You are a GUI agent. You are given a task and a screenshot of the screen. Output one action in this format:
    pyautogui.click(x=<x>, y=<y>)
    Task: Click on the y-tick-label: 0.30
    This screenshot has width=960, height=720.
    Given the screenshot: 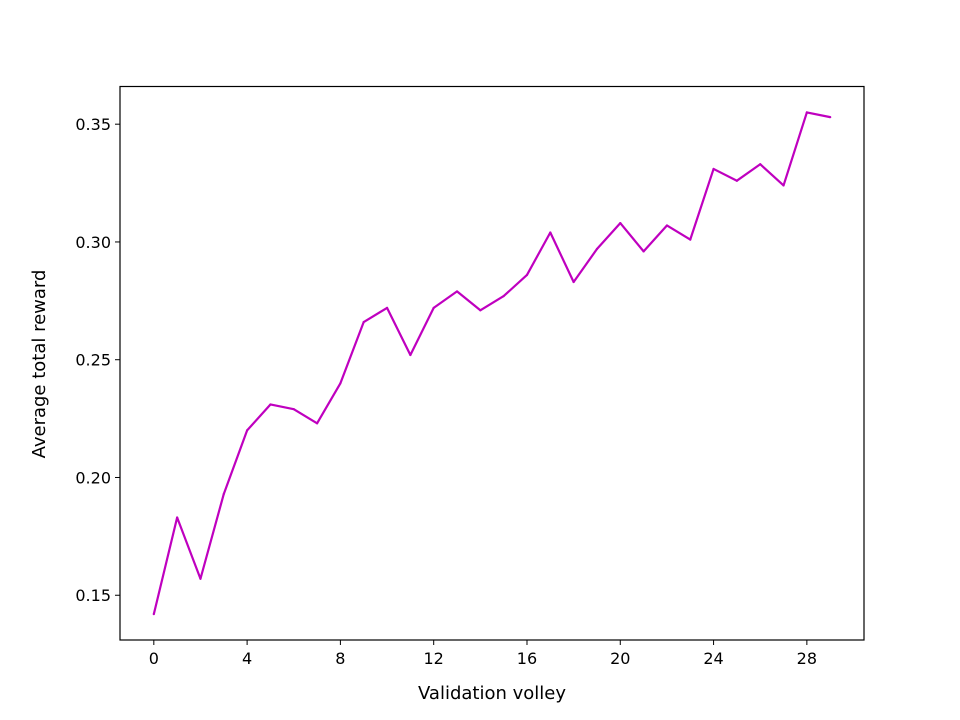 What is the action you would take?
    pyautogui.click(x=93, y=242)
    